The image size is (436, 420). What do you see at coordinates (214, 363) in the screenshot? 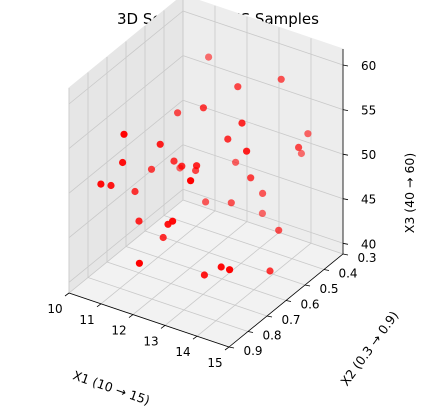
I see `x-tick-label: 15` at bounding box center [214, 363].